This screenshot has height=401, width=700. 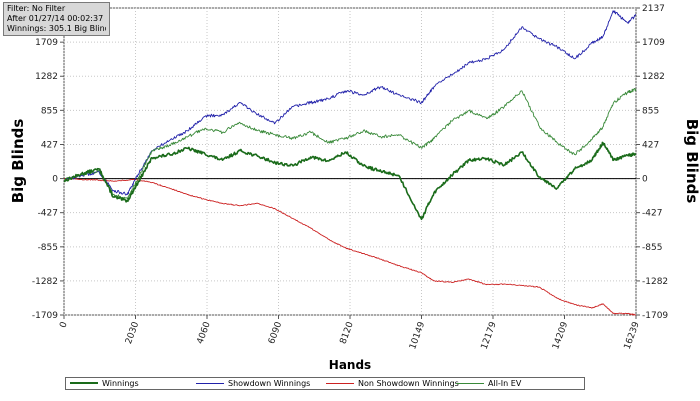 I want to click on x-tick-label: 12179, so click(x=489, y=335).